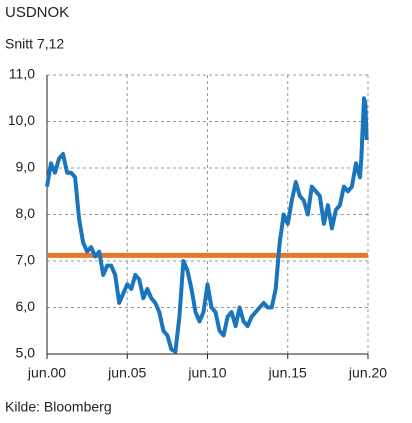  Describe the element at coordinates (26, 167) in the screenshot. I see `y-tick-label: 9,0` at that location.